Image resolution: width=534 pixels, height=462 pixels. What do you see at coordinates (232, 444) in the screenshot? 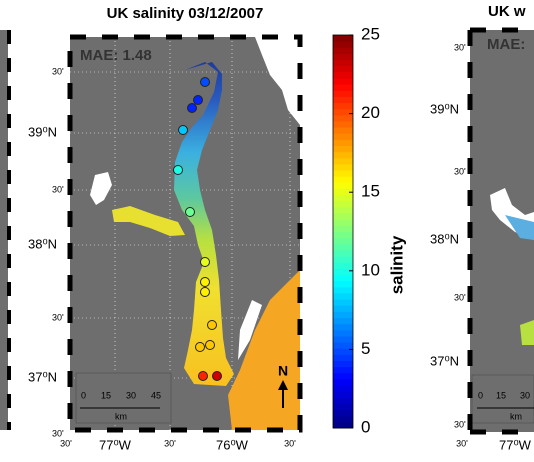
I see `lon-label: 76⁰W` at bounding box center [232, 444].